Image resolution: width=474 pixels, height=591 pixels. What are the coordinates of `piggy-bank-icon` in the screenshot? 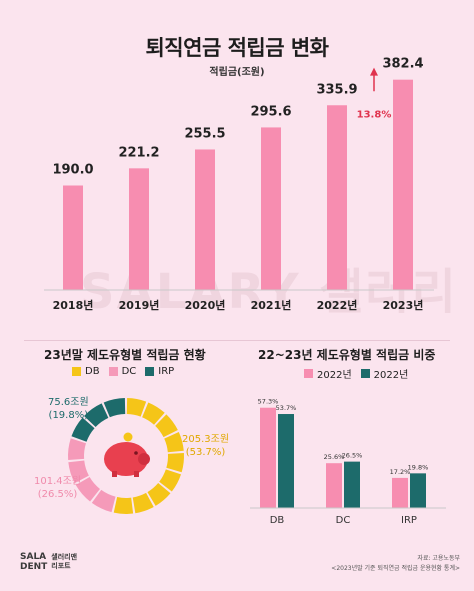 It's located at (126, 459).